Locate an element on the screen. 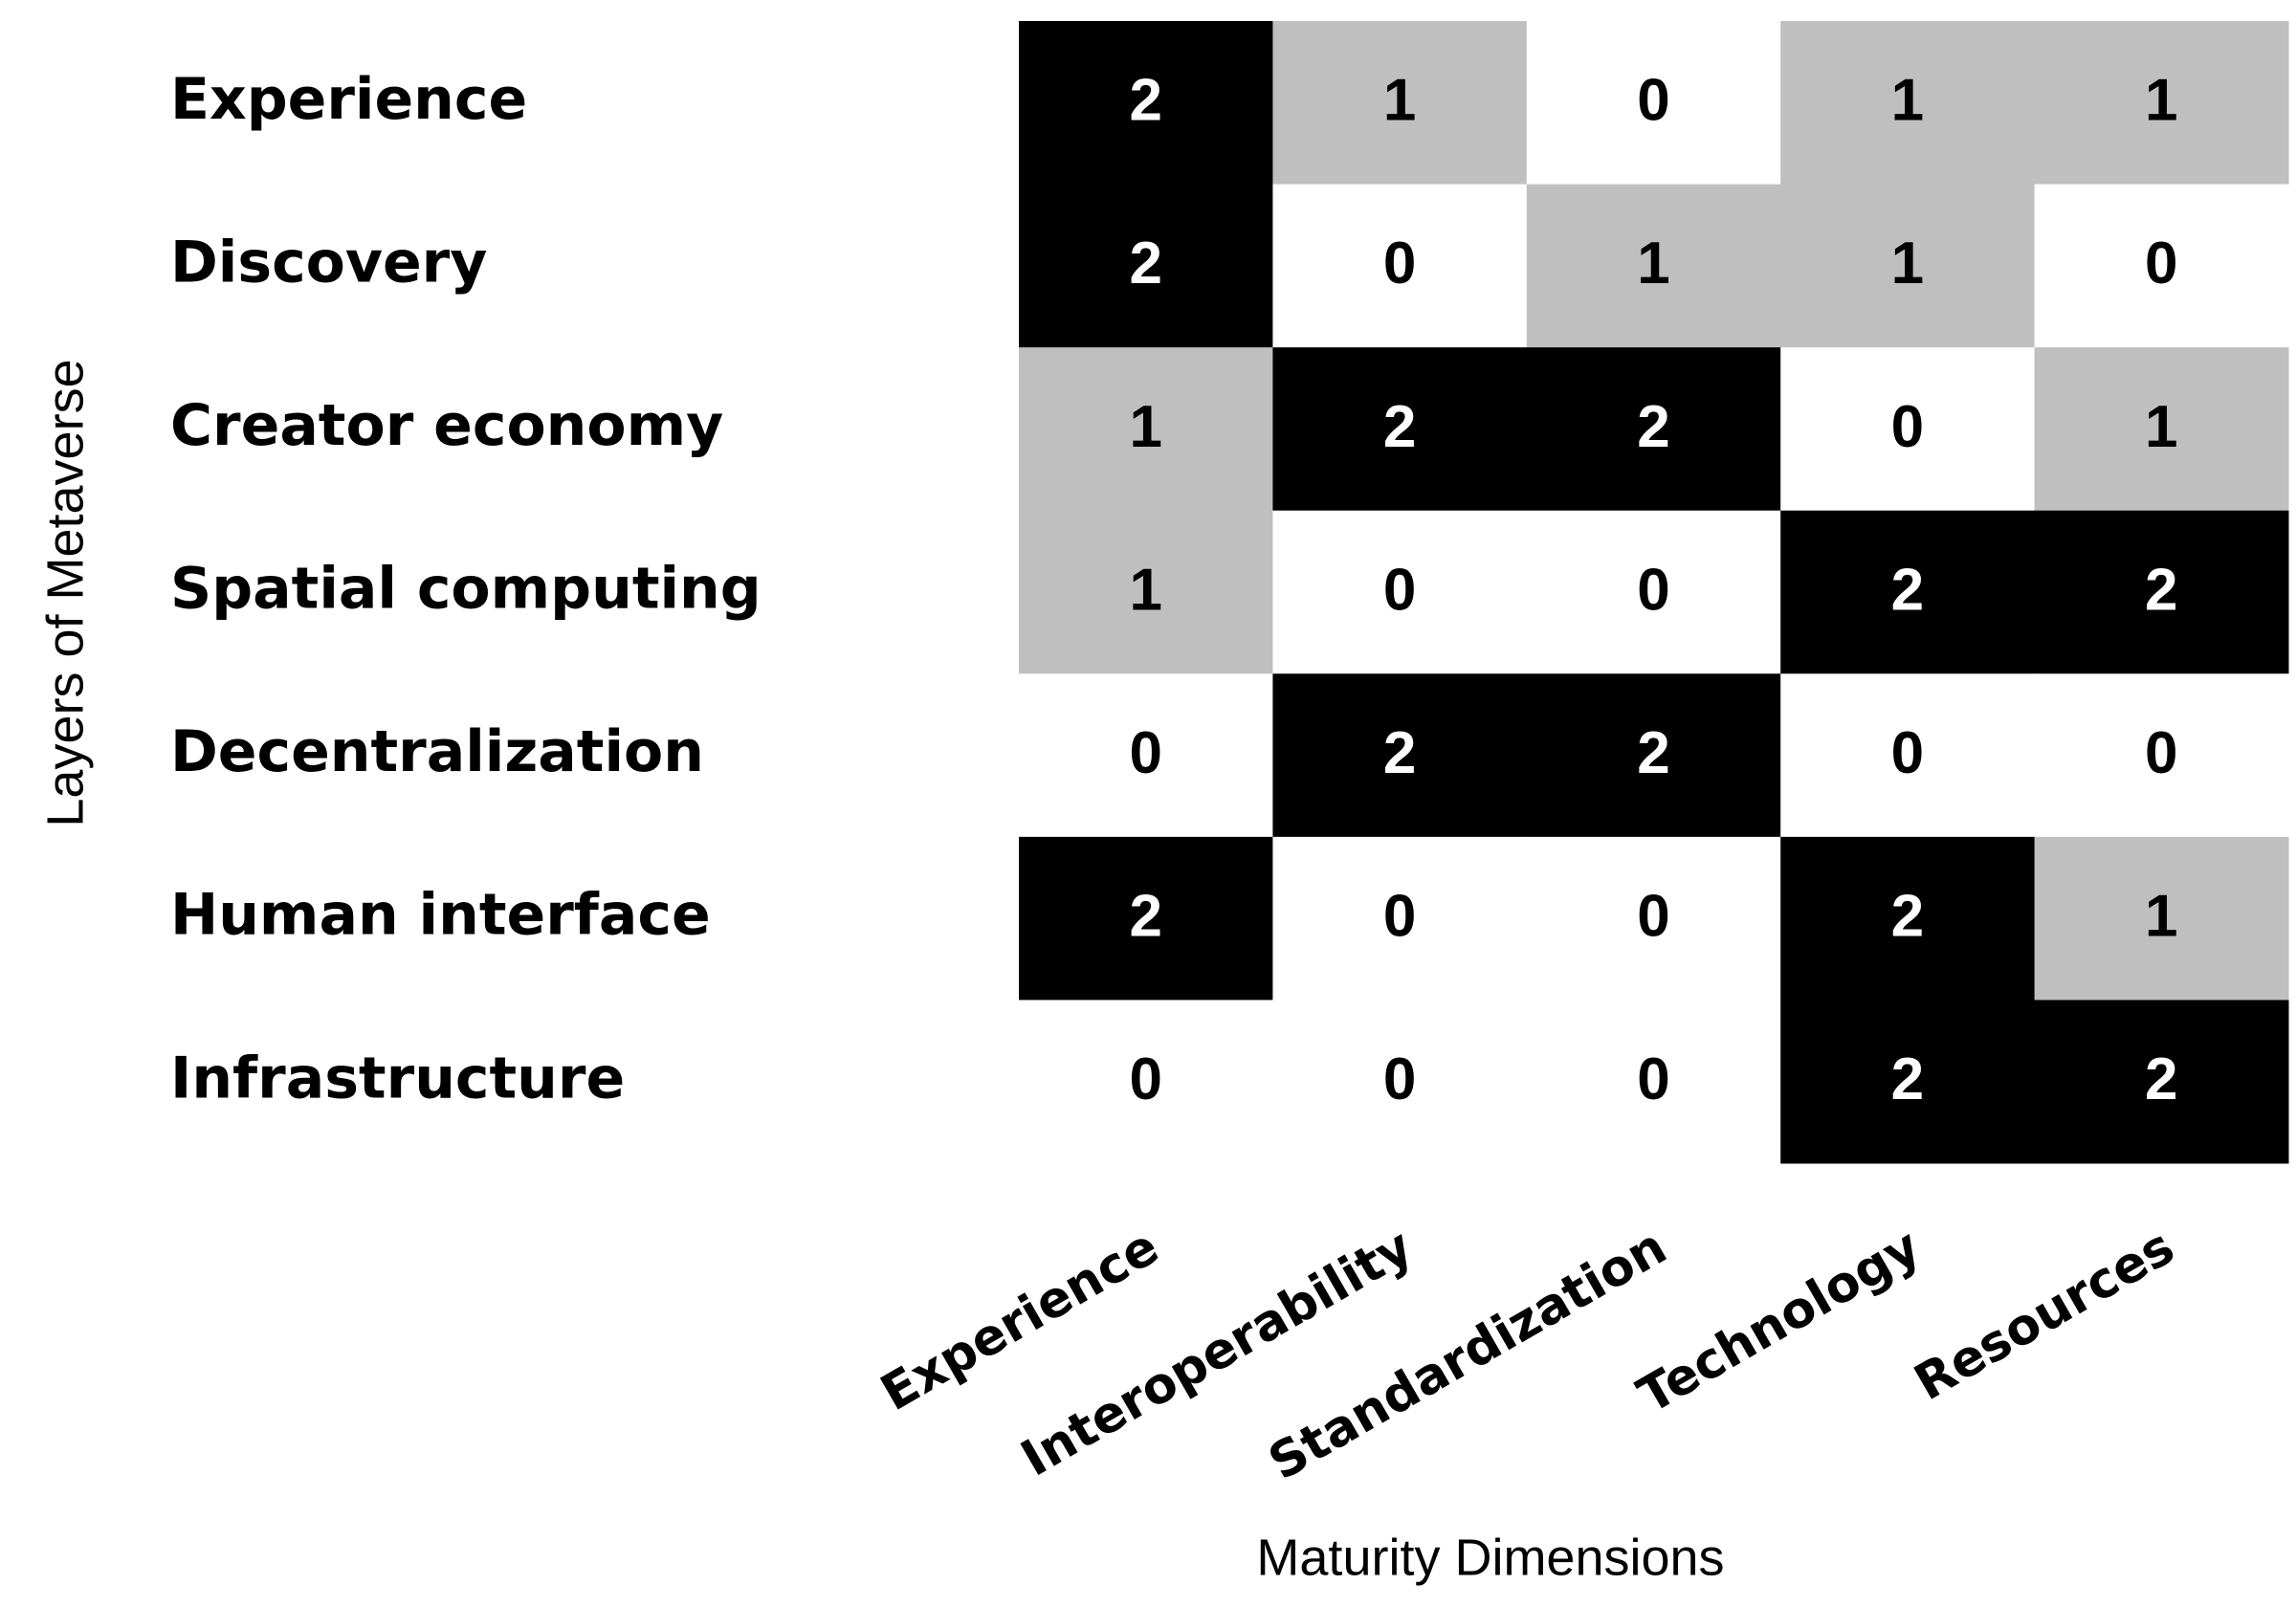 Image resolution: width=2296 pixels, height=1607 pixels. y-tick-label: Discovery is located at coordinates (328, 262).